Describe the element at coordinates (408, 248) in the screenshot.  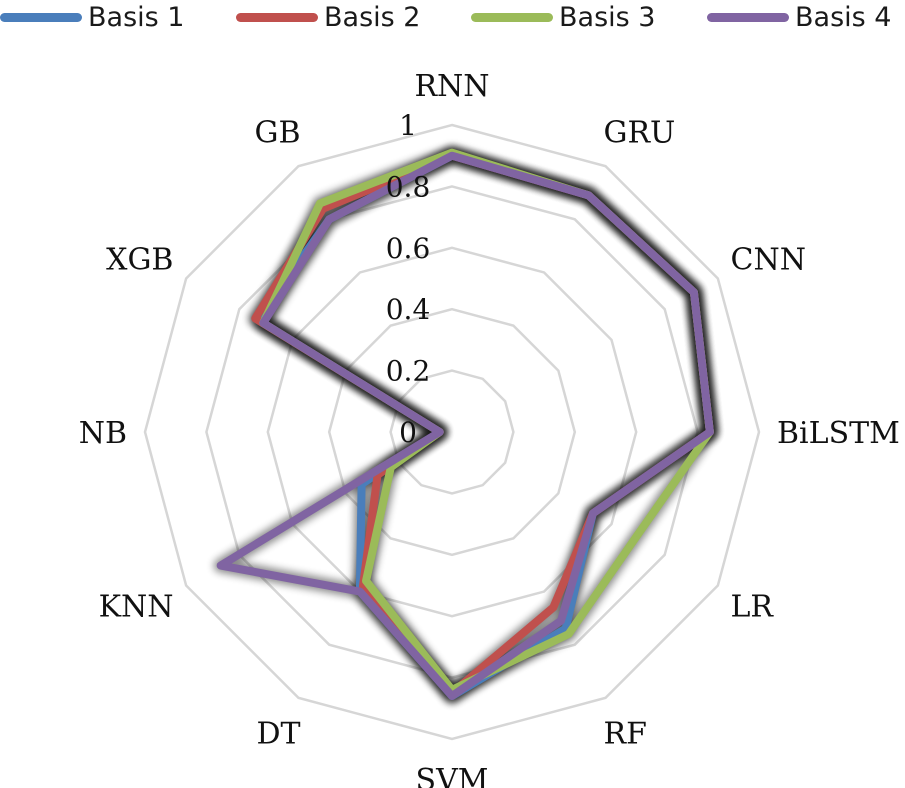
I see `tick-label: 0.6` at that location.